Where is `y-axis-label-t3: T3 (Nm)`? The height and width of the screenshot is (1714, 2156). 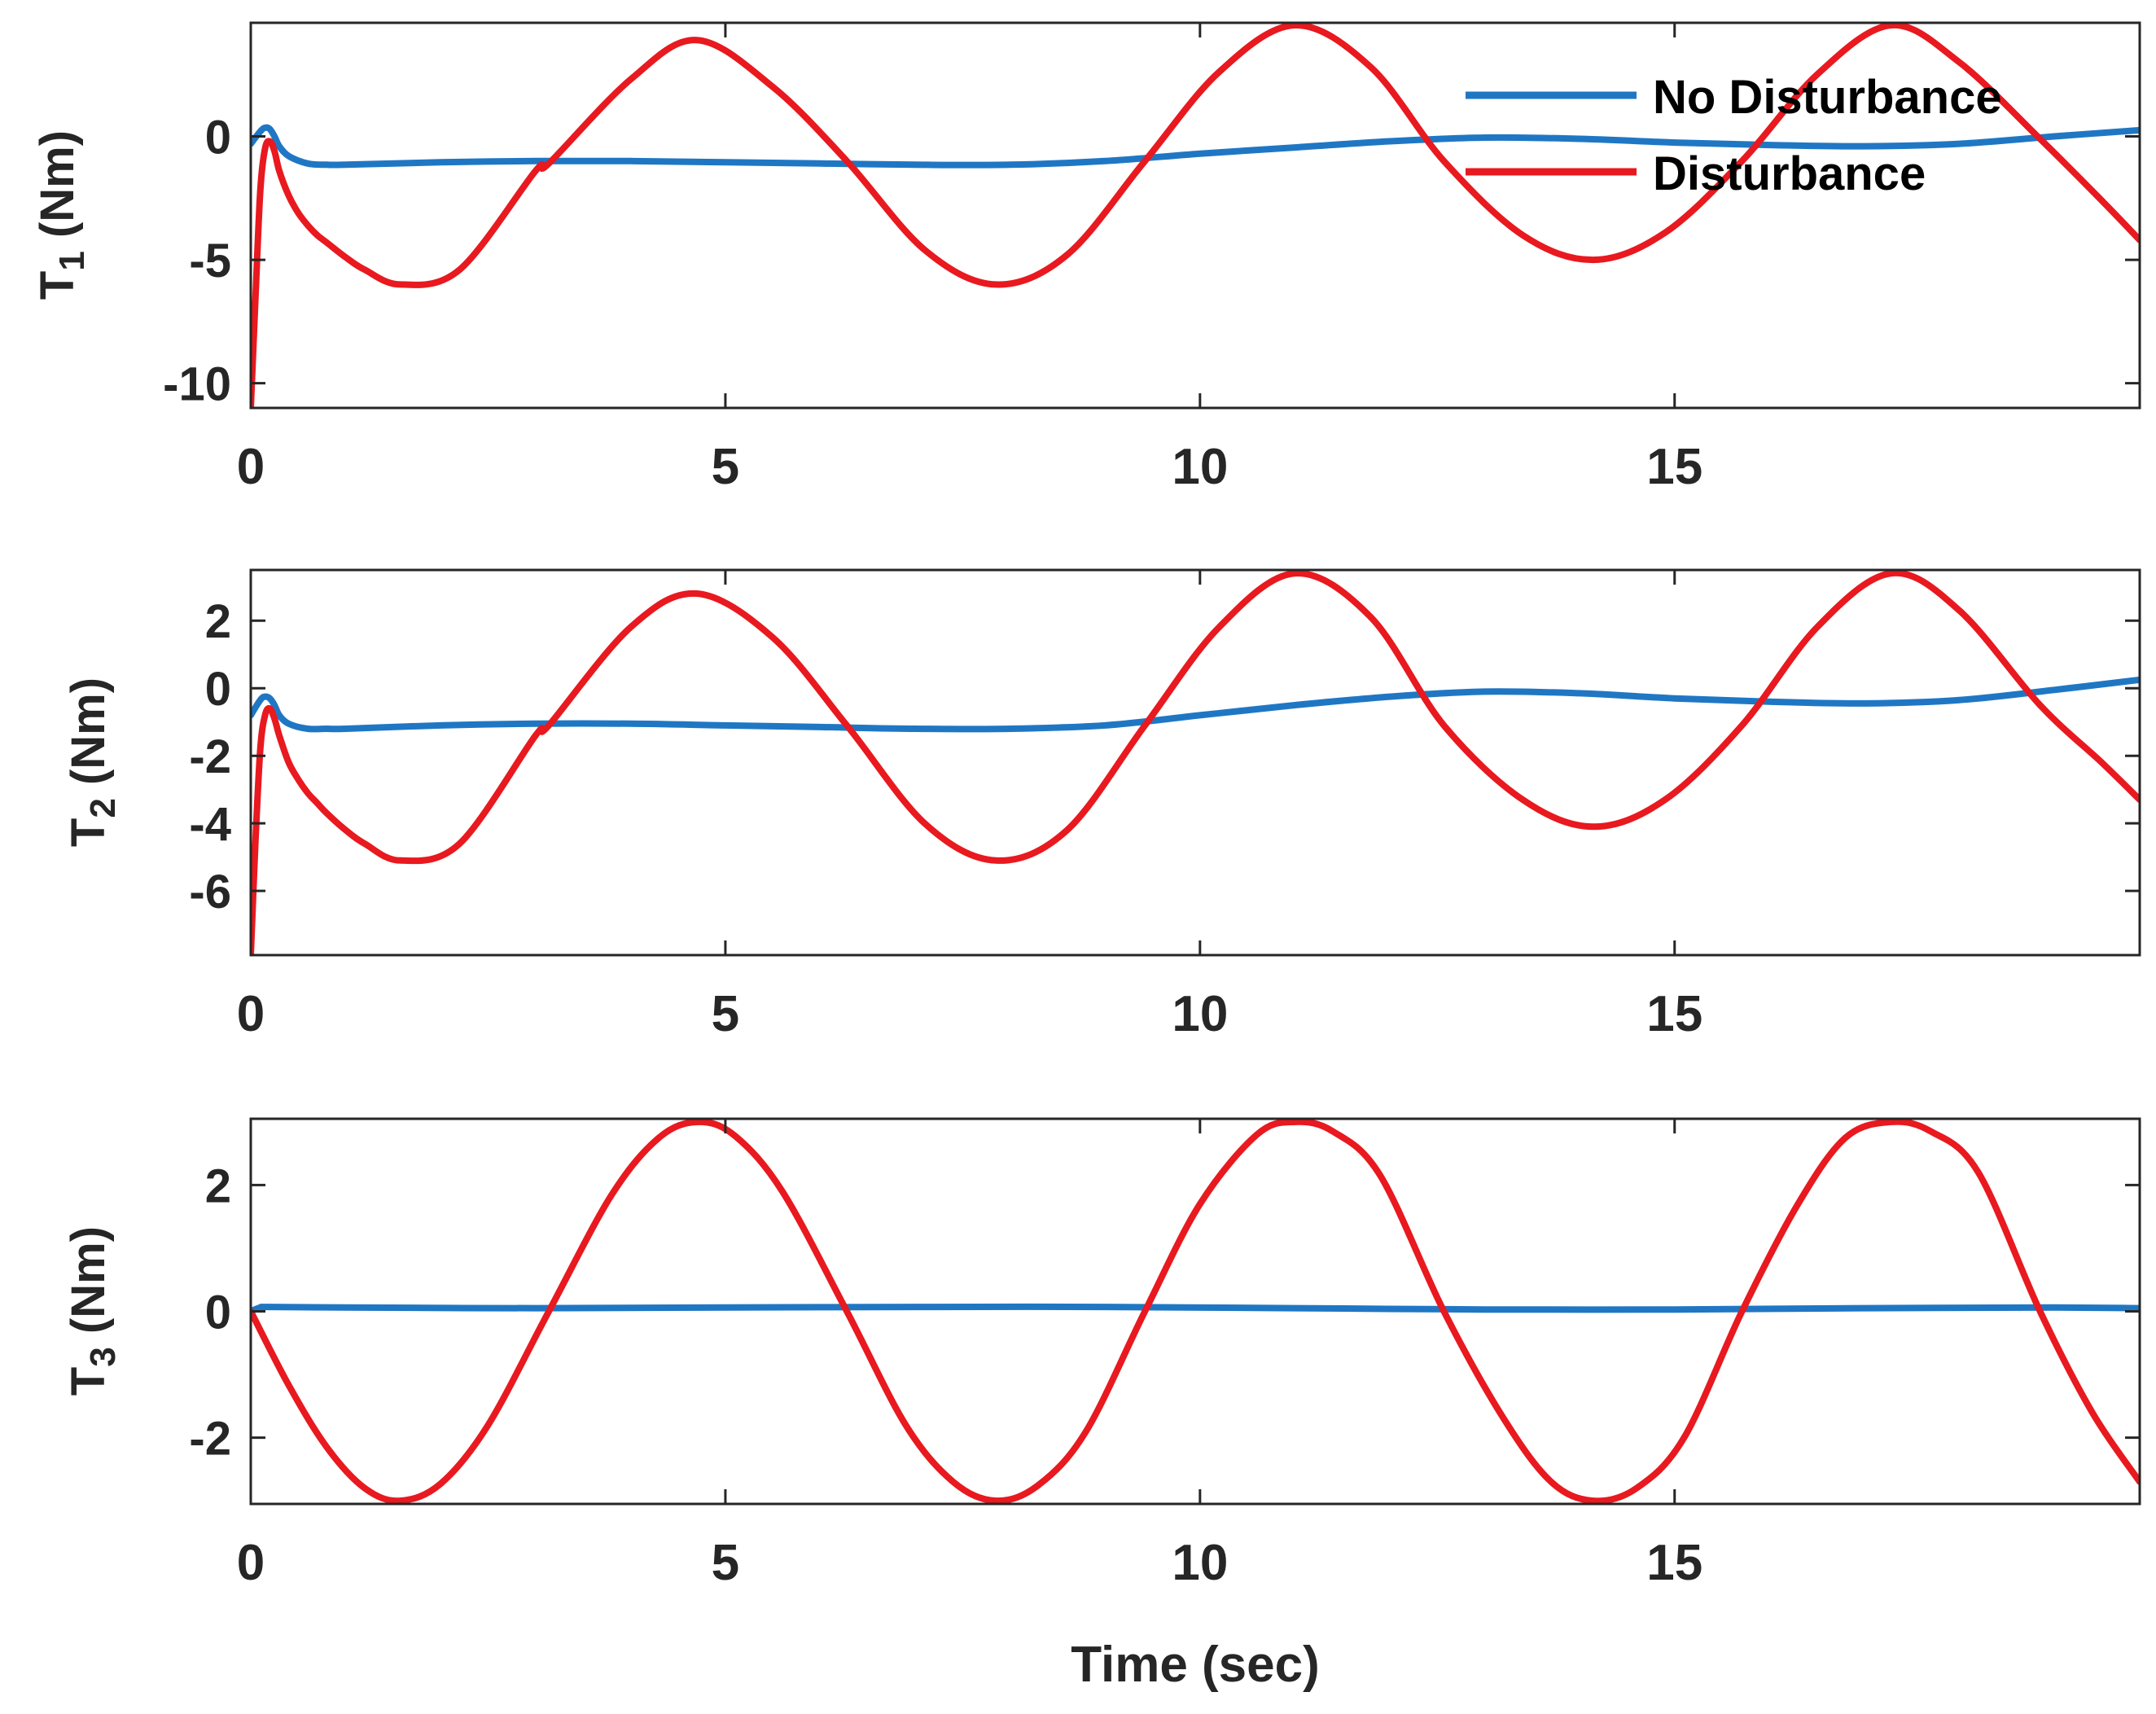 y-axis-label-t3: T3 (Nm) is located at coordinates (93, 1311).